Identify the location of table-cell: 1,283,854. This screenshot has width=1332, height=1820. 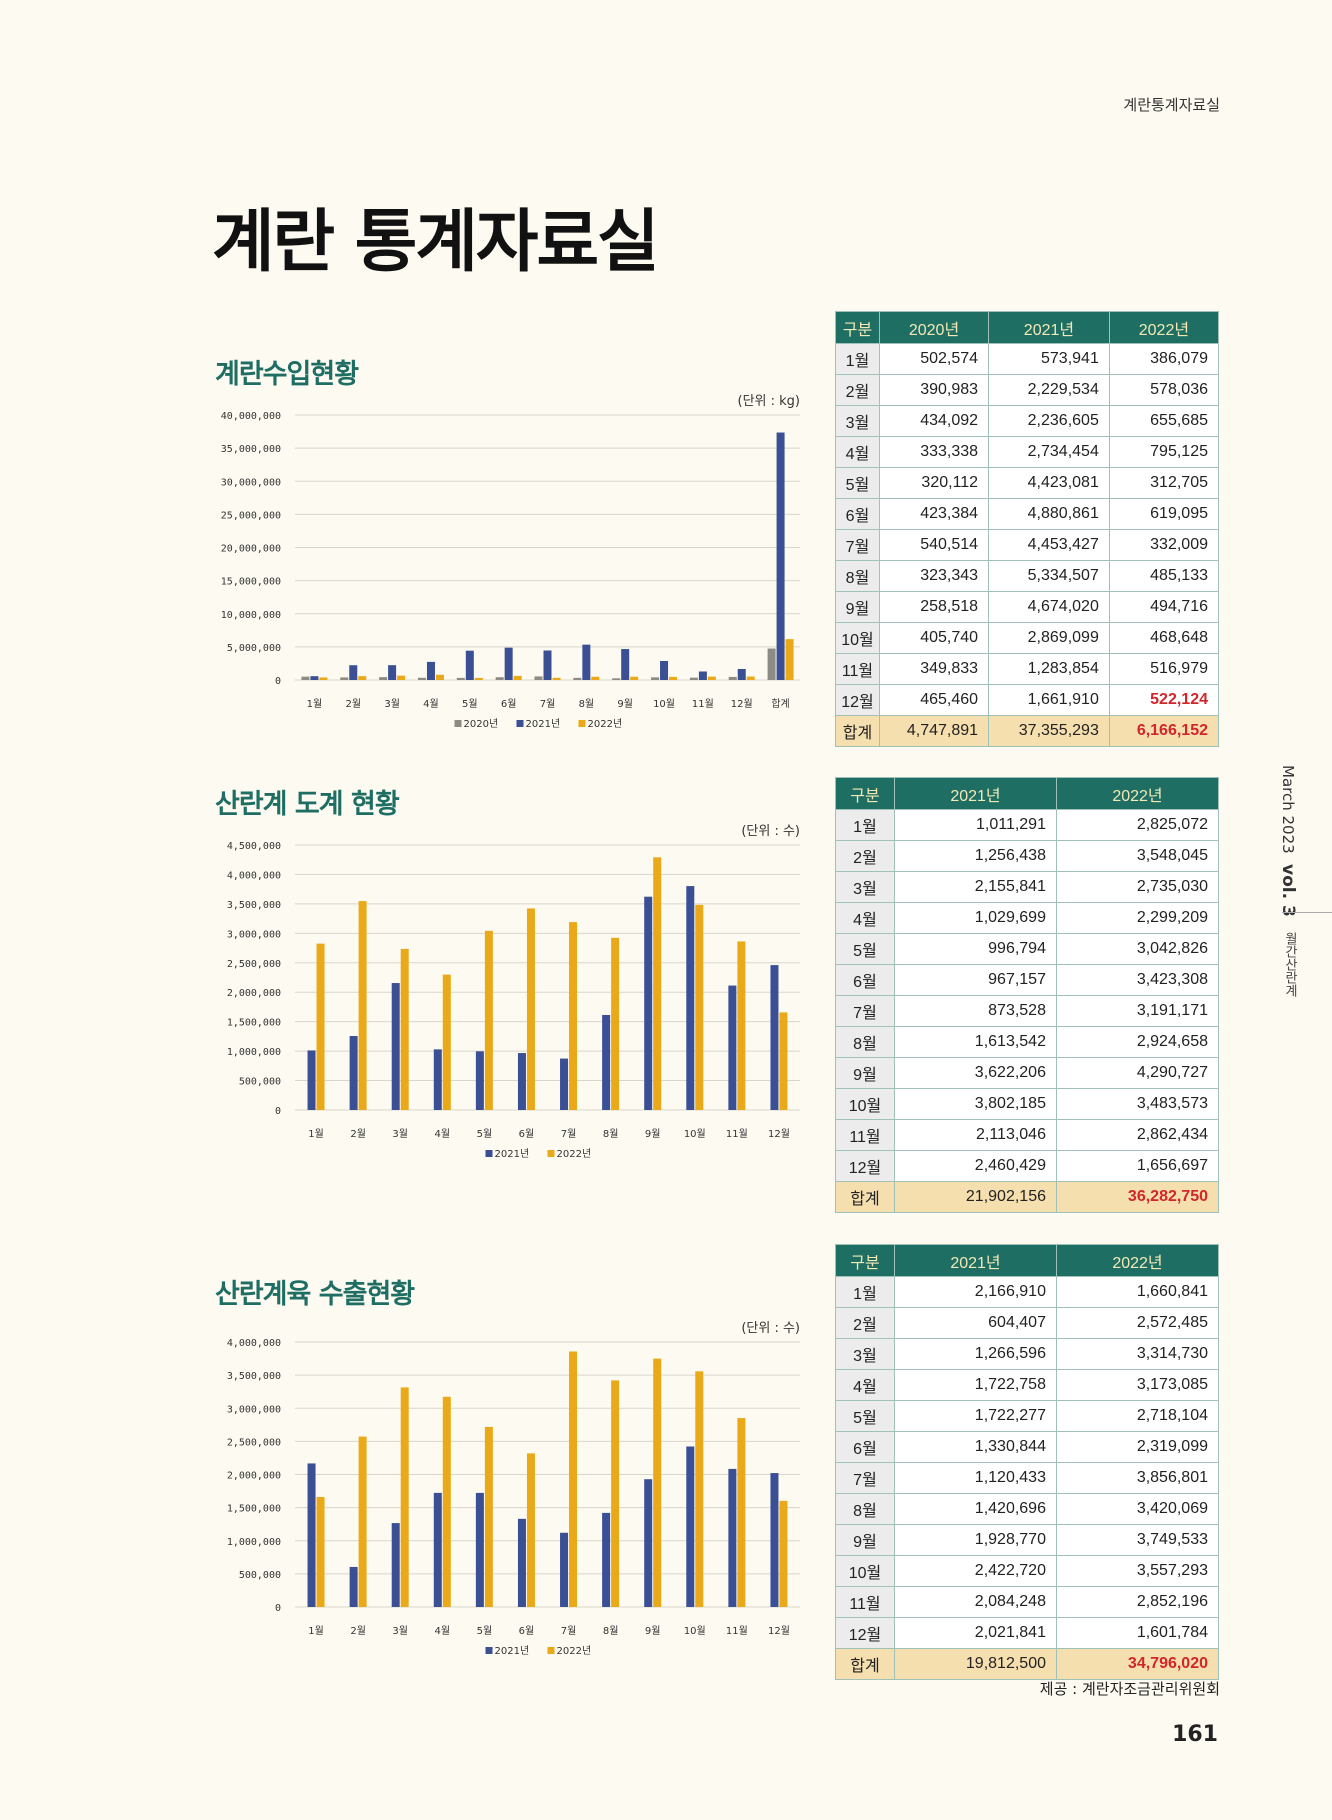
(1049, 669).